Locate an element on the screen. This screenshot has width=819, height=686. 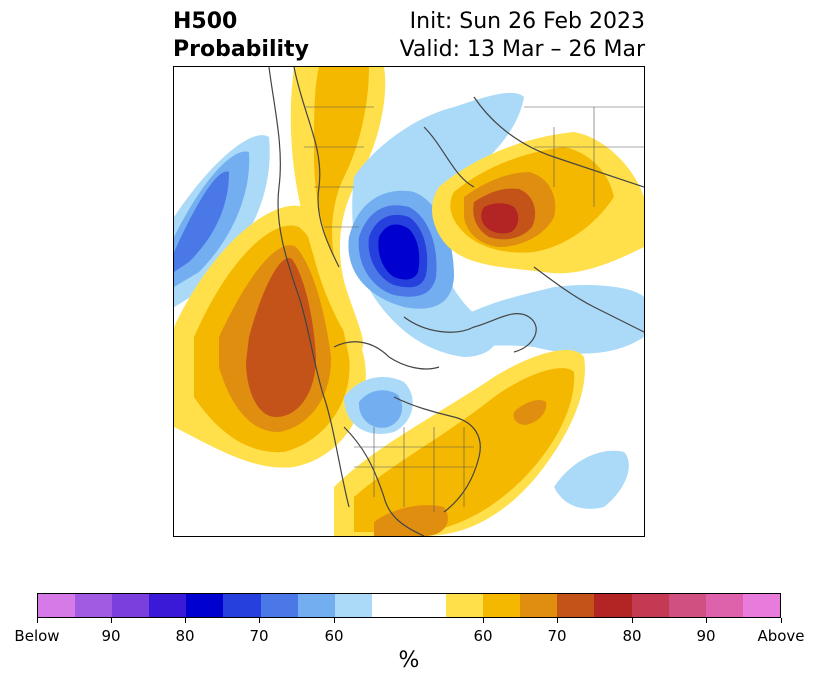
colorbar-tick-label: Below is located at coordinates (37, 636).